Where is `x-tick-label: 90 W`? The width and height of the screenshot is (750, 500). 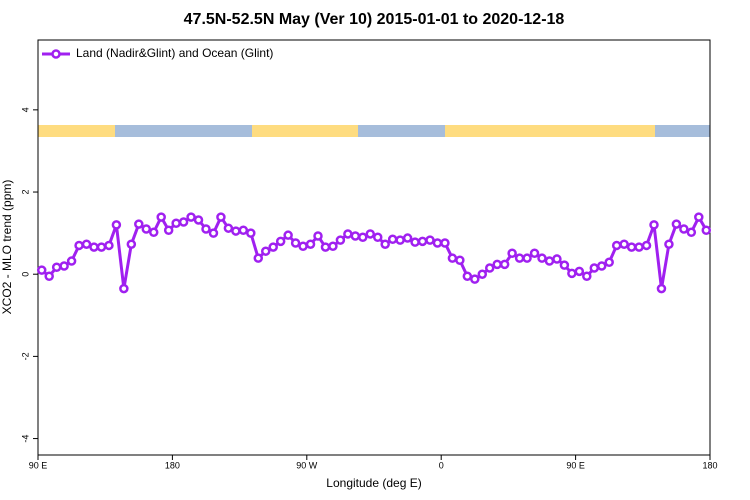
x-tick-label: 90 W is located at coordinates (307, 465).